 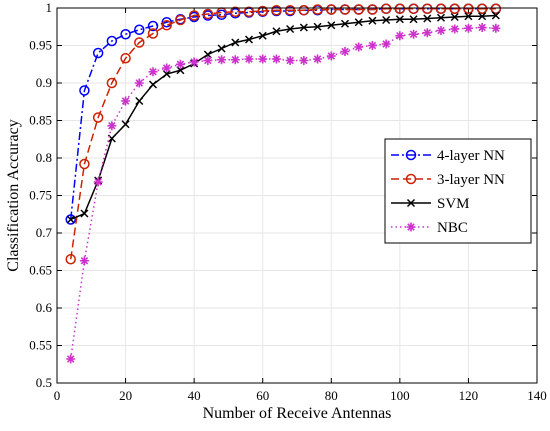 I want to click on x-tick-label: 60, so click(x=262, y=395).